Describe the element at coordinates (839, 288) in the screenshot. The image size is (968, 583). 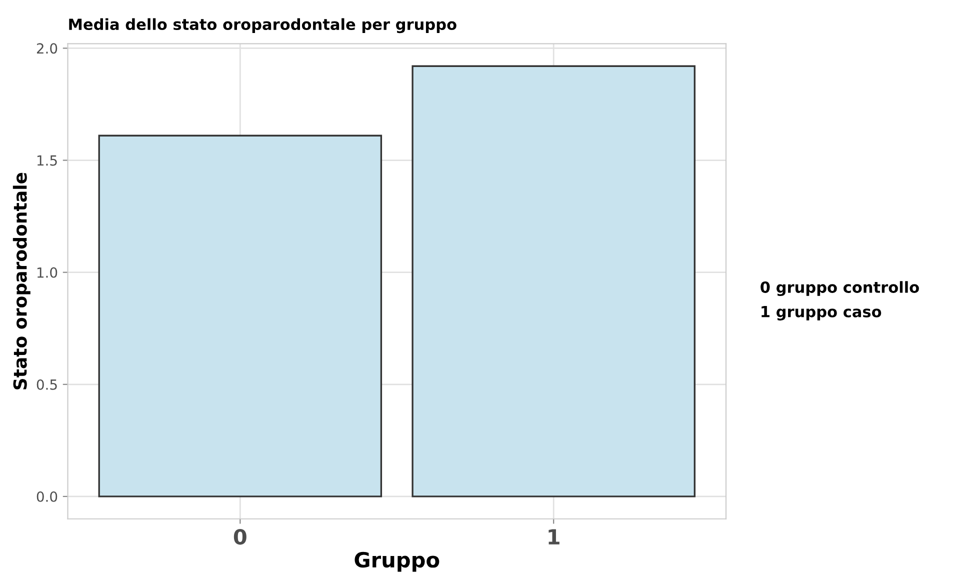
I see `text: 0 gruppo controllo` at that location.